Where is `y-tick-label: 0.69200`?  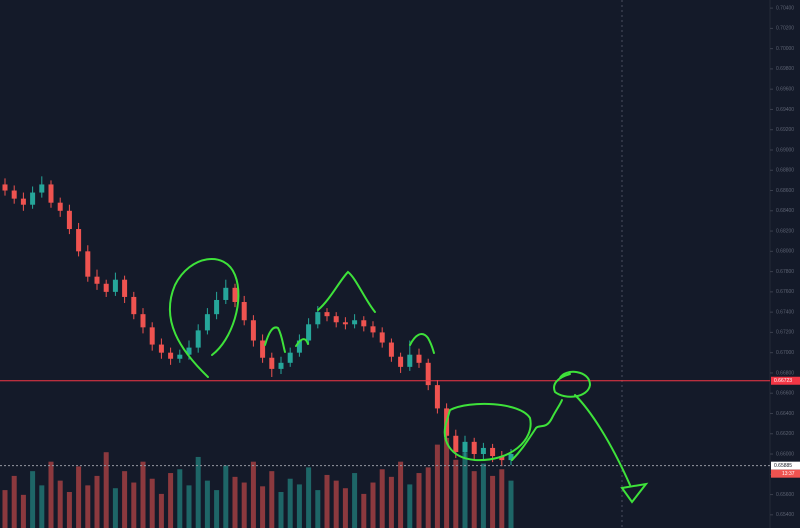 y-tick-label: 0.69200 is located at coordinates (785, 130).